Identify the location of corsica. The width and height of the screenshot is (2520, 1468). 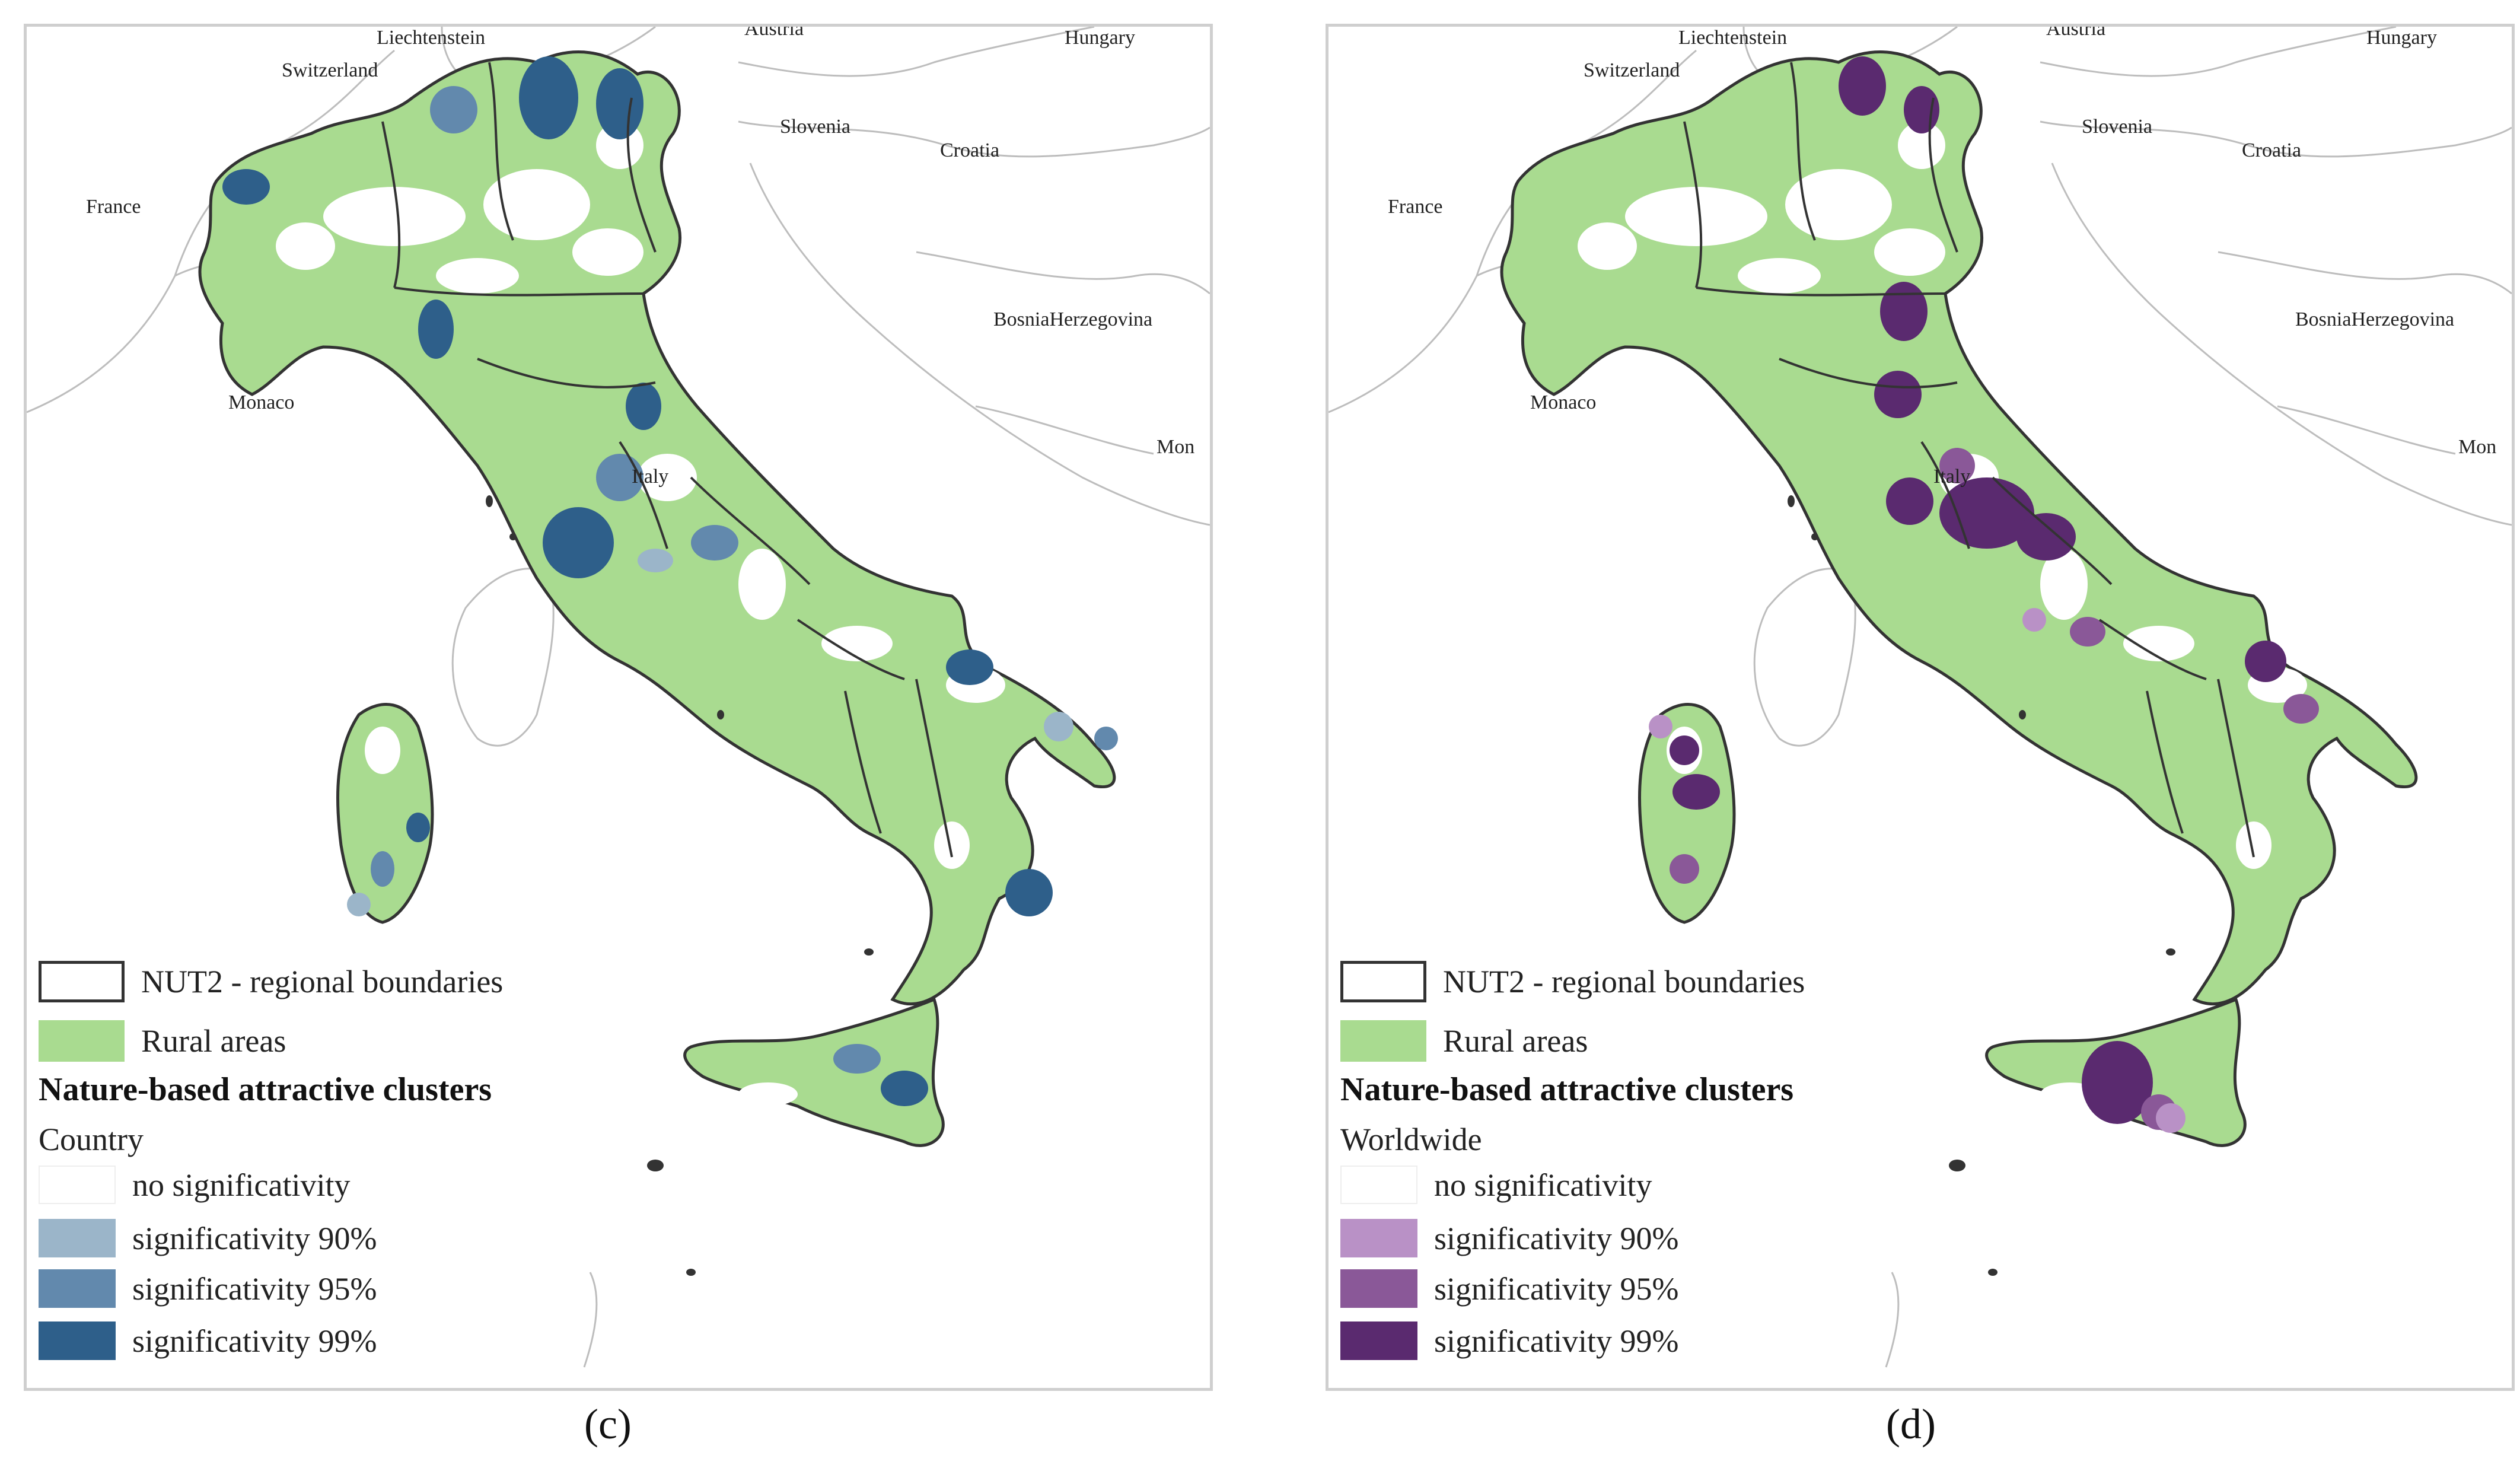
(503, 658).